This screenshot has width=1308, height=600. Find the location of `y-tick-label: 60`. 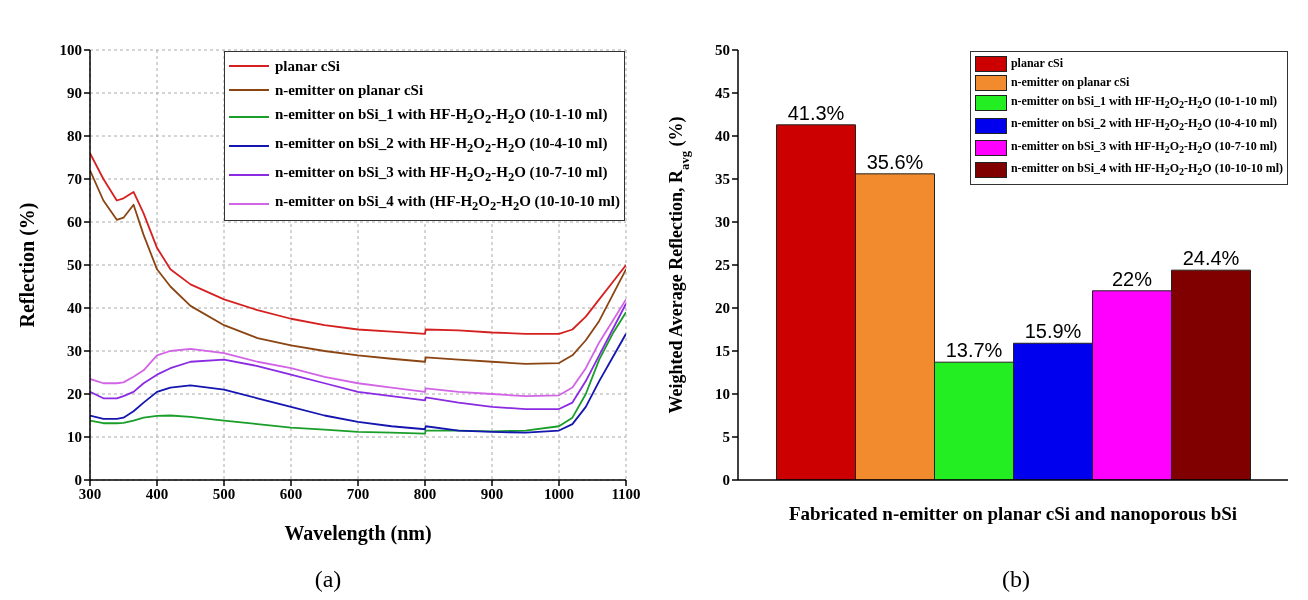

y-tick-label: 60 is located at coordinates (74, 222).